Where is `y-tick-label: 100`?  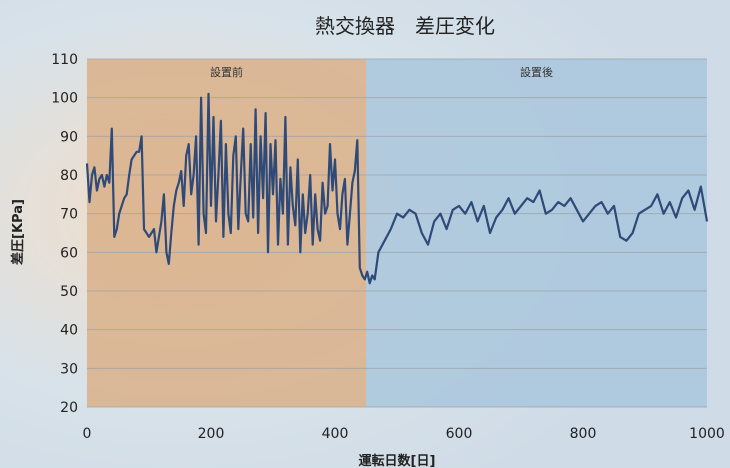
y-tick-label: 100 is located at coordinates (64, 99).